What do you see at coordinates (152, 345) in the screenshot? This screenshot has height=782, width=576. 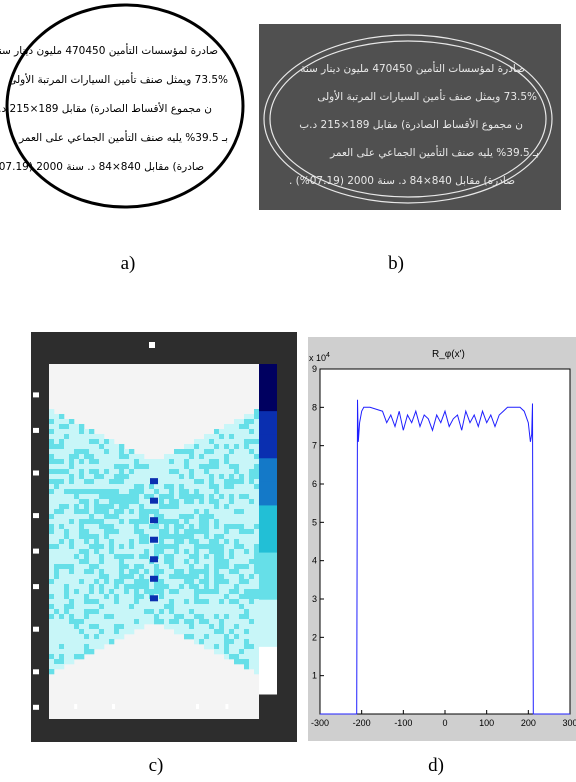 I see `heatmap-title-mark` at bounding box center [152, 345].